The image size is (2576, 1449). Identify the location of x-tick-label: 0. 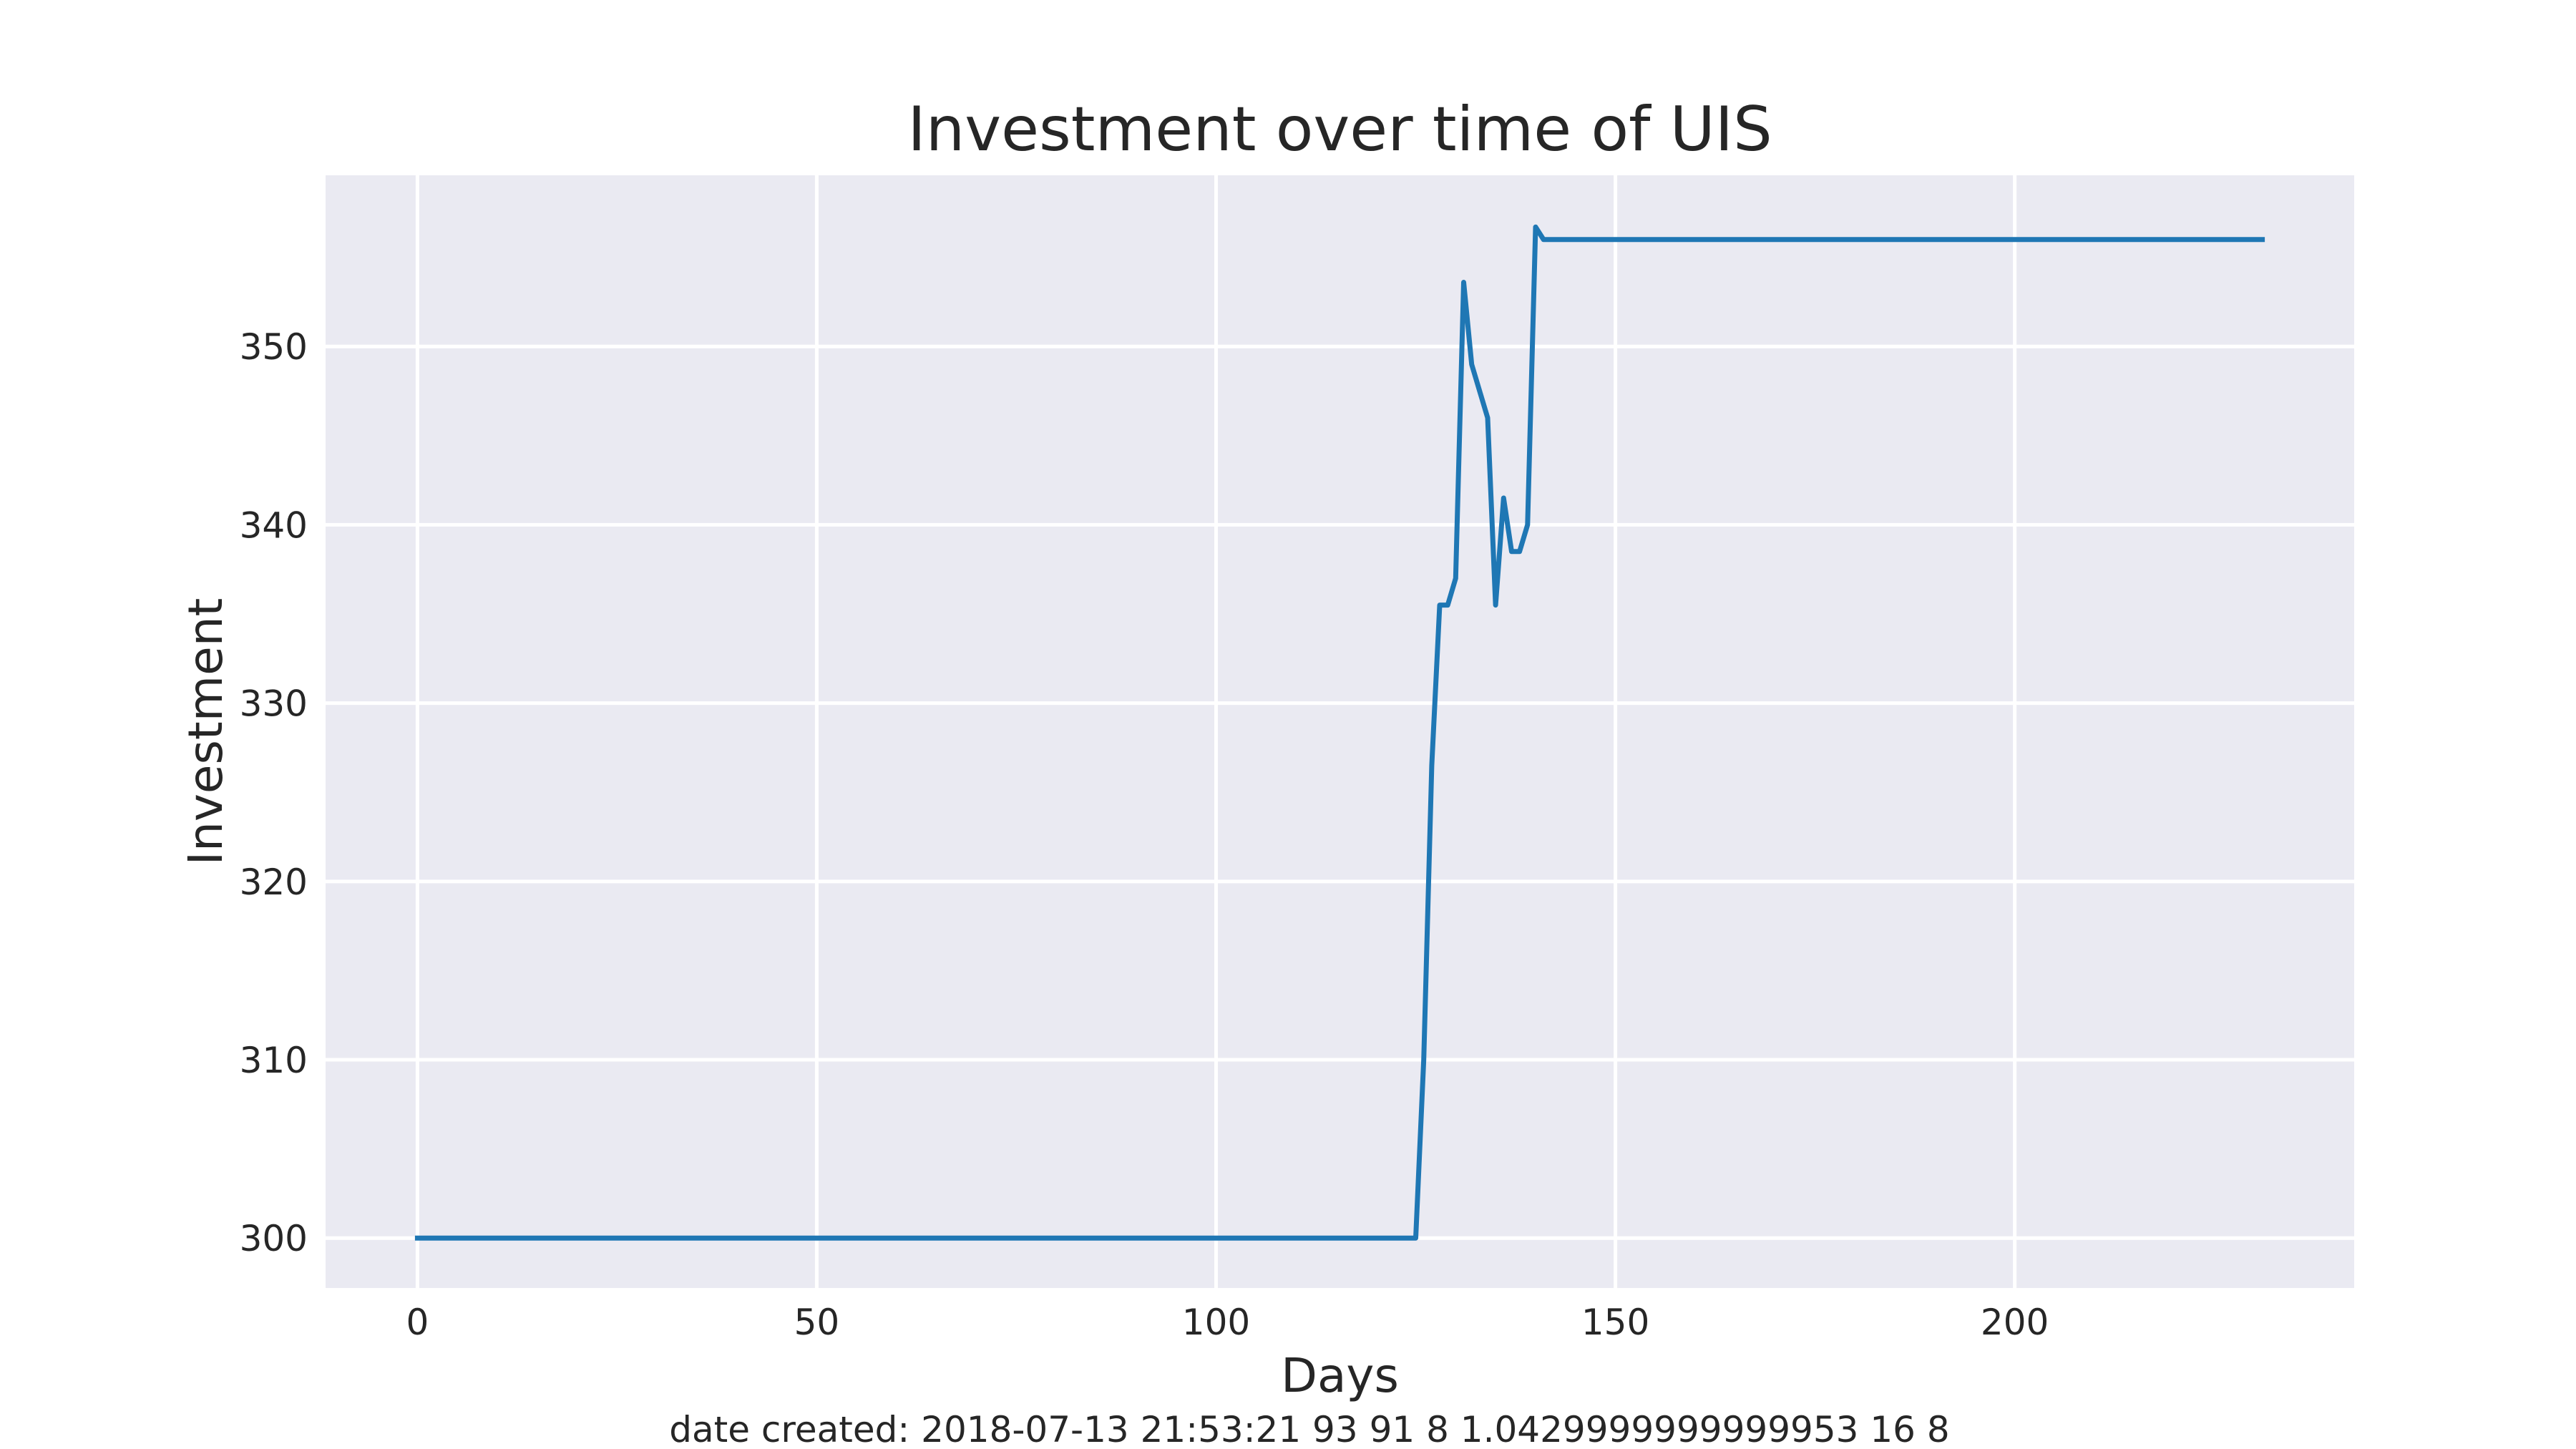
(417, 1322).